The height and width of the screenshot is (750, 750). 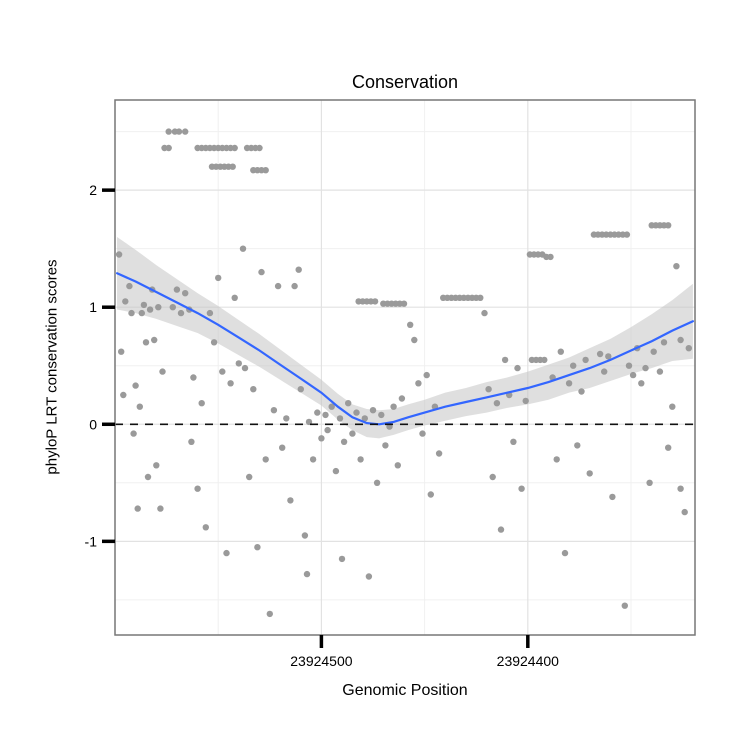 I want to click on y-tick-label: -1, so click(x=91, y=541).